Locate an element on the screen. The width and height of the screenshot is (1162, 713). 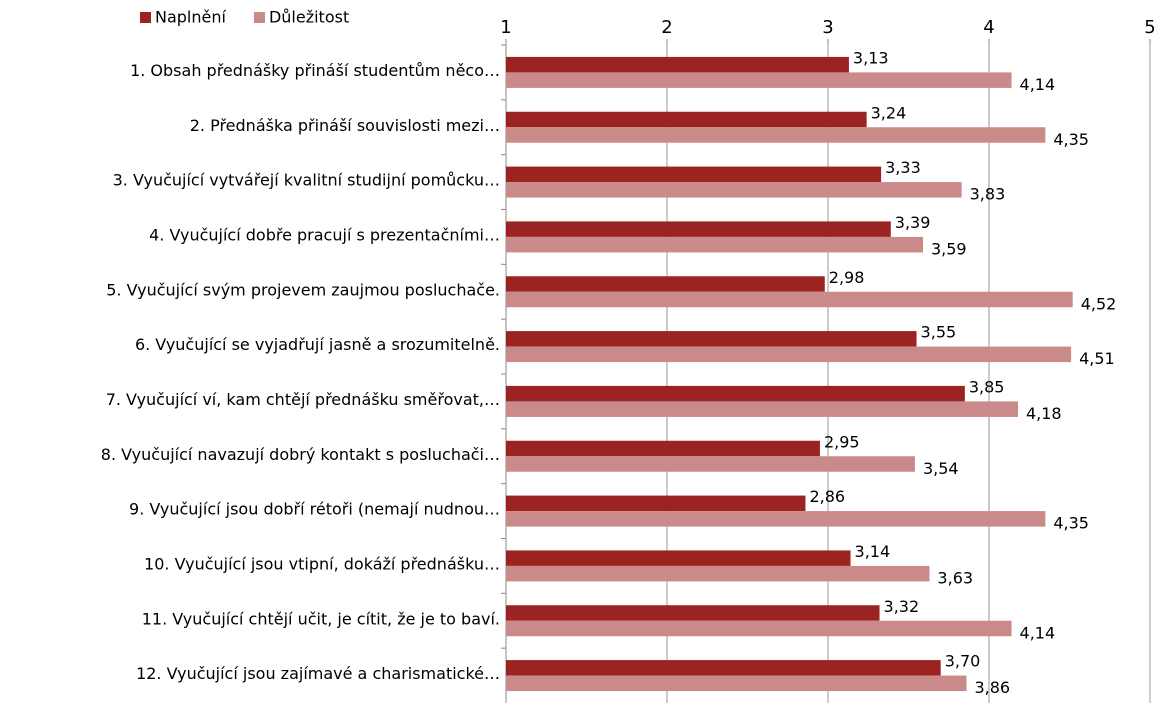
data-label: 3,39 is located at coordinates (913, 222).